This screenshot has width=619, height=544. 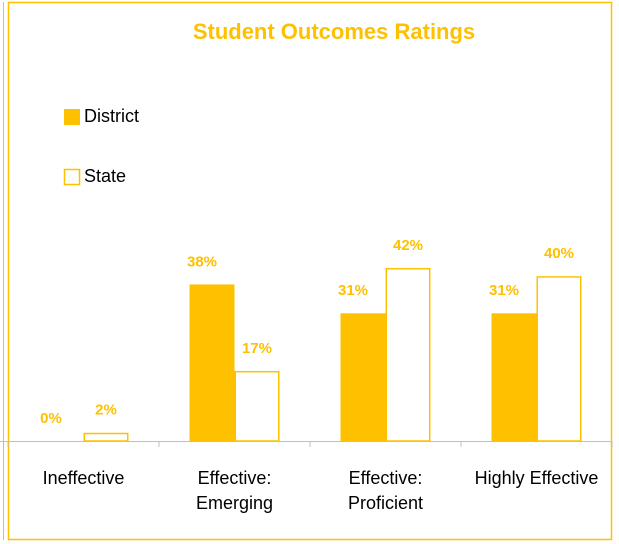 What do you see at coordinates (111, 116) in the screenshot?
I see `legend-label: District` at bounding box center [111, 116].